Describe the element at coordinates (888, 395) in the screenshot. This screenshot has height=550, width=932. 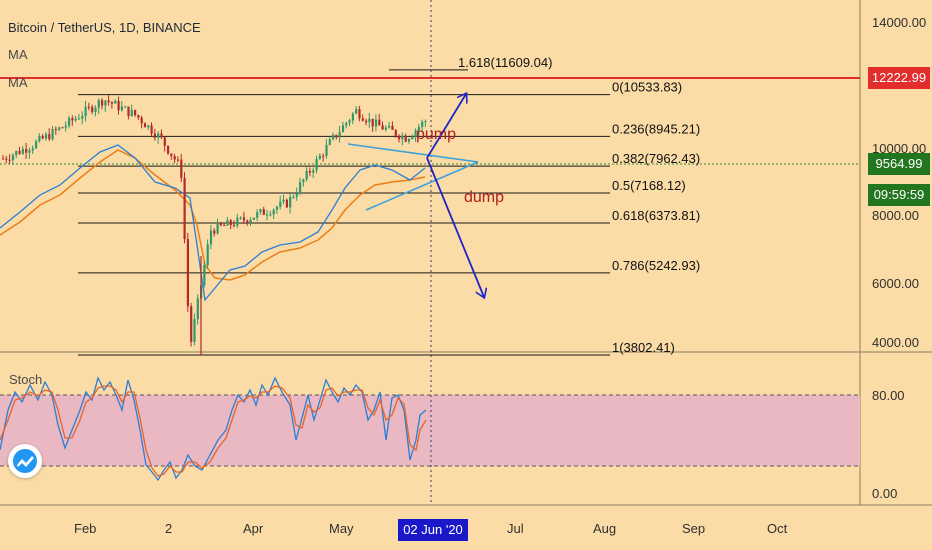
I see `stoch-tick-80: 80.00` at that location.